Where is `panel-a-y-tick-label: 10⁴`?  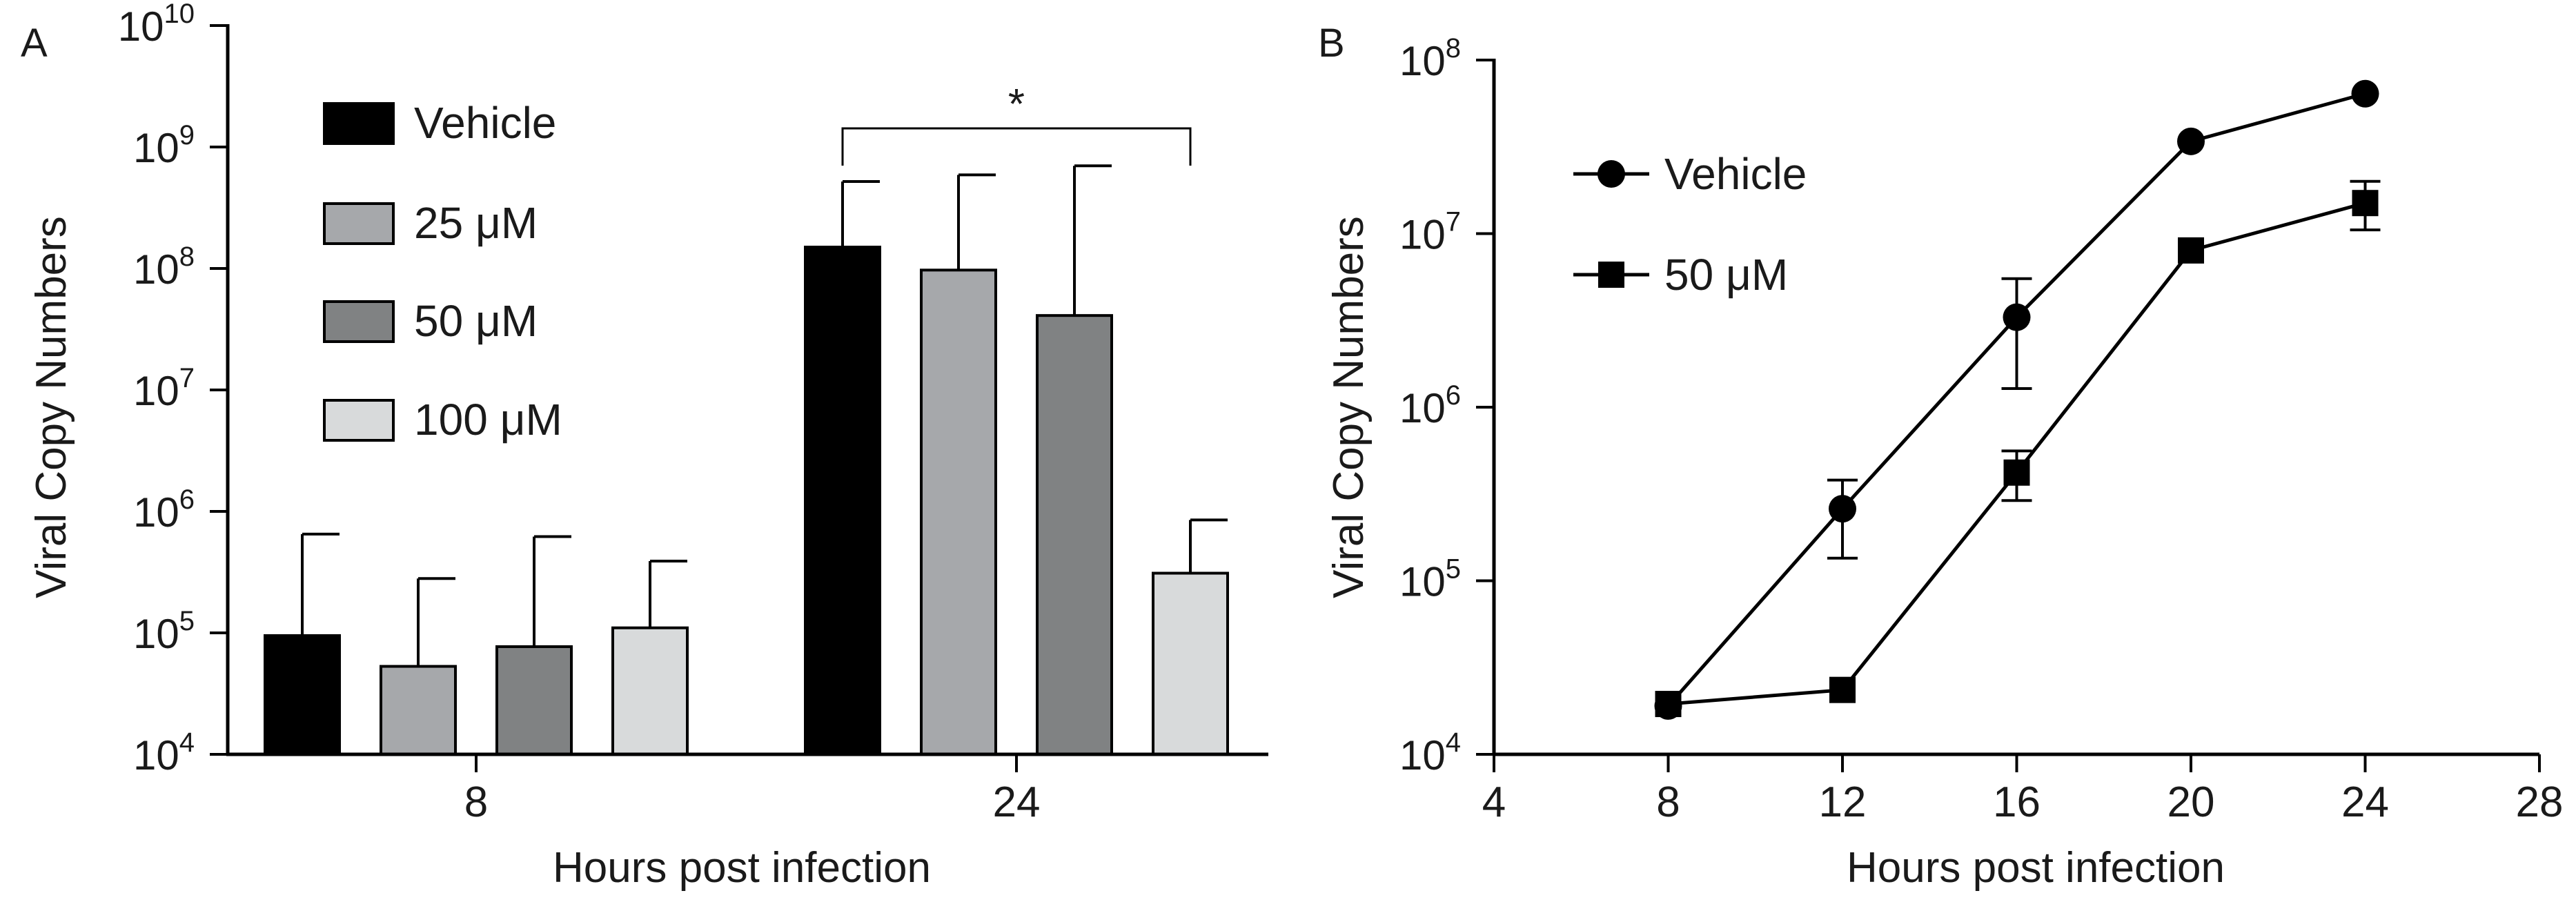
panel-a-y-tick-label: 10⁴ is located at coordinates (164, 752).